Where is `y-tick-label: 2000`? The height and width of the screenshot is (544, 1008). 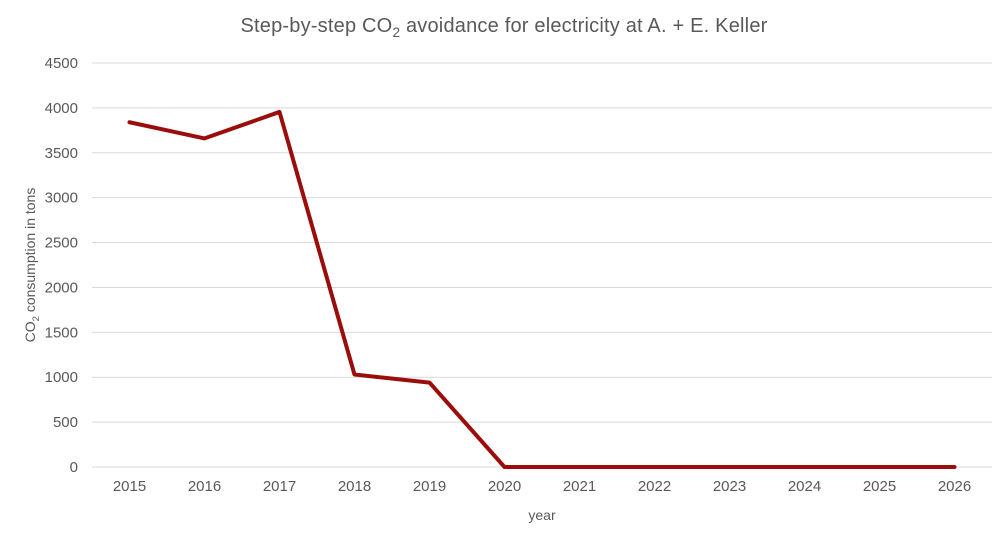 y-tick-label: 2000 is located at coordinates (61, 287).